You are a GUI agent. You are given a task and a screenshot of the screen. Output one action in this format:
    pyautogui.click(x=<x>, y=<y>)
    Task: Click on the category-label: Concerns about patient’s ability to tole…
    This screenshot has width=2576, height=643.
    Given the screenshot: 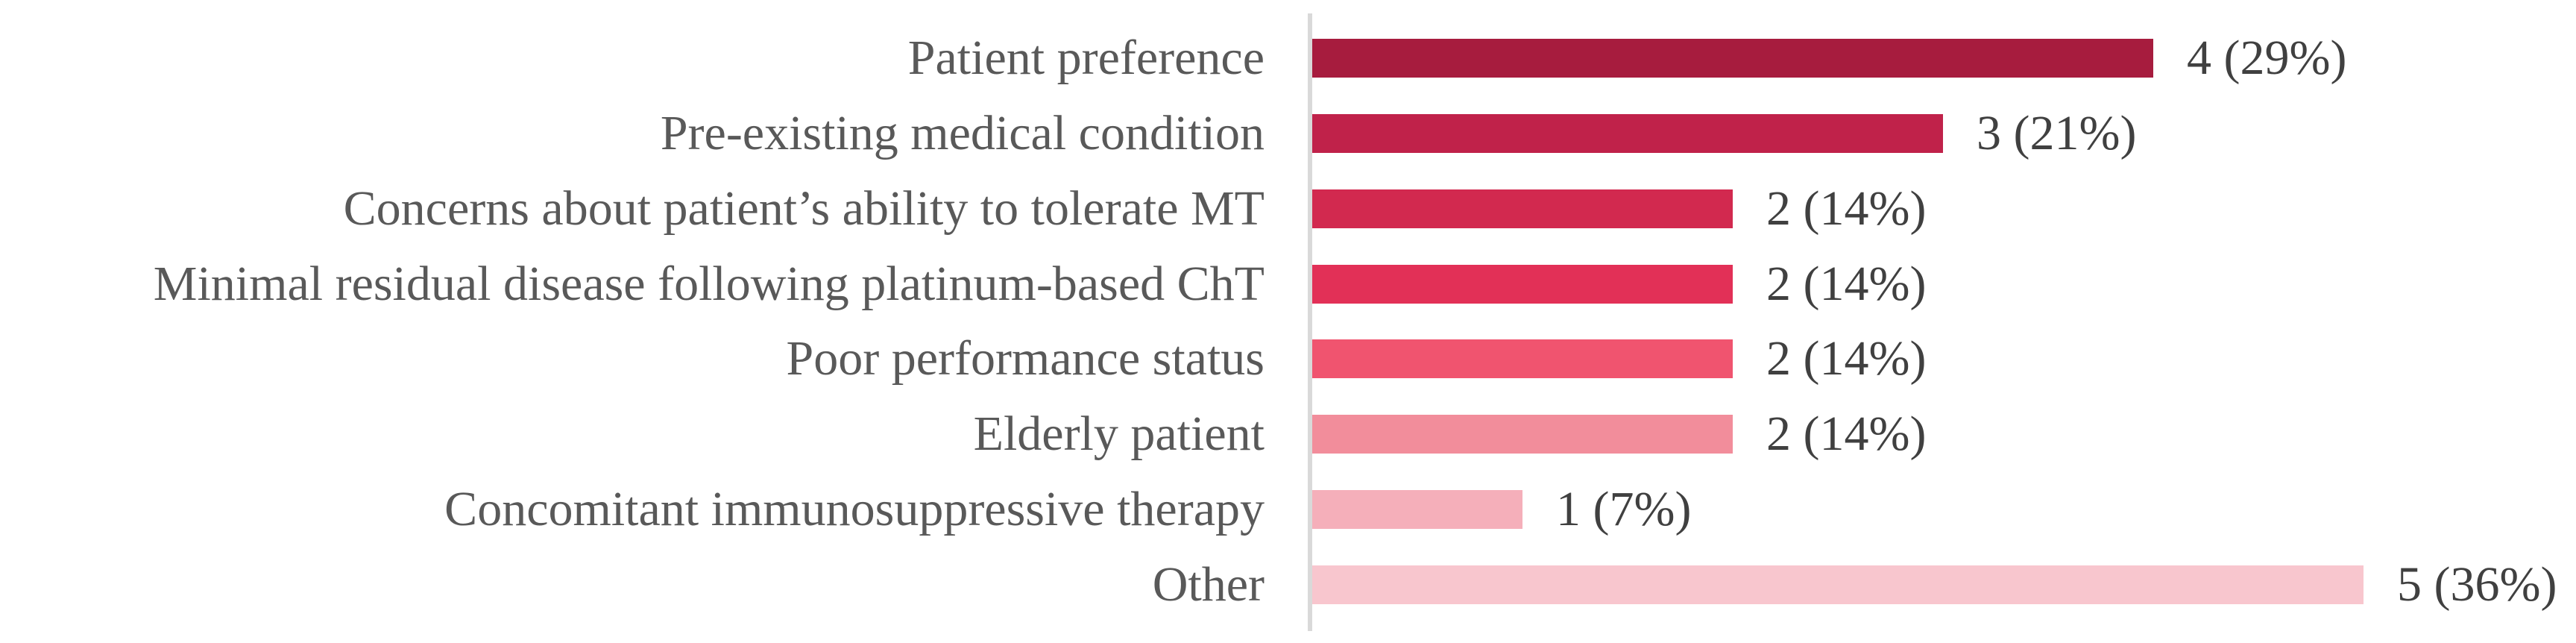 What is the action you would take?
    pyautogui.click(x=804, y=208)
    